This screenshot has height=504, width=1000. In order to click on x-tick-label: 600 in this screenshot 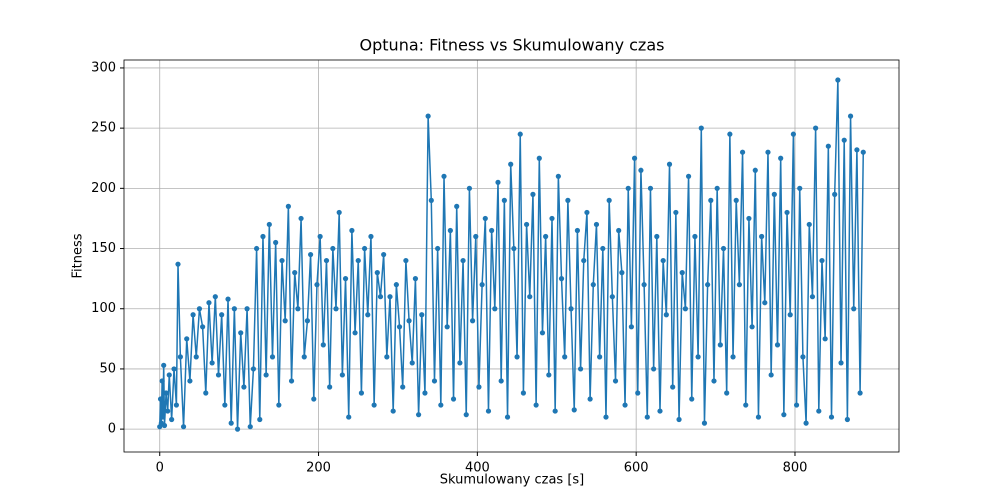, I will do `click(636, 468)`.